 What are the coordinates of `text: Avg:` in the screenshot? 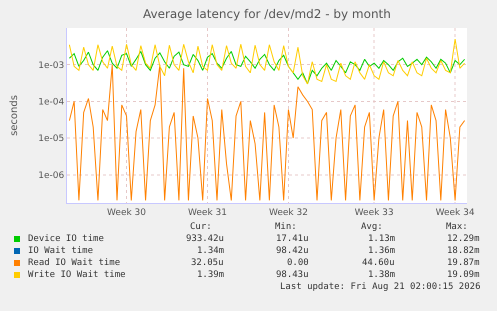 It's located at (372, 227).